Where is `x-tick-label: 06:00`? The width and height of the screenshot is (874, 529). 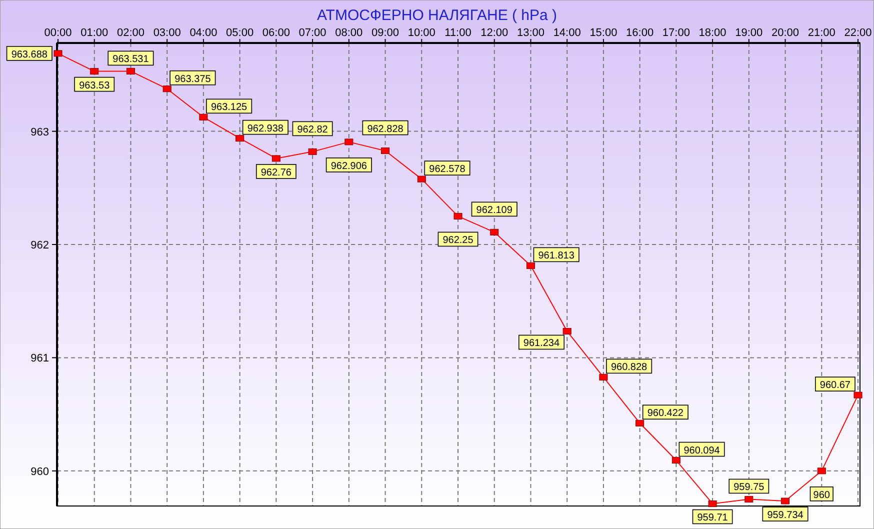
x-tick-label: 06:00 is located at coordinates (276, 33).